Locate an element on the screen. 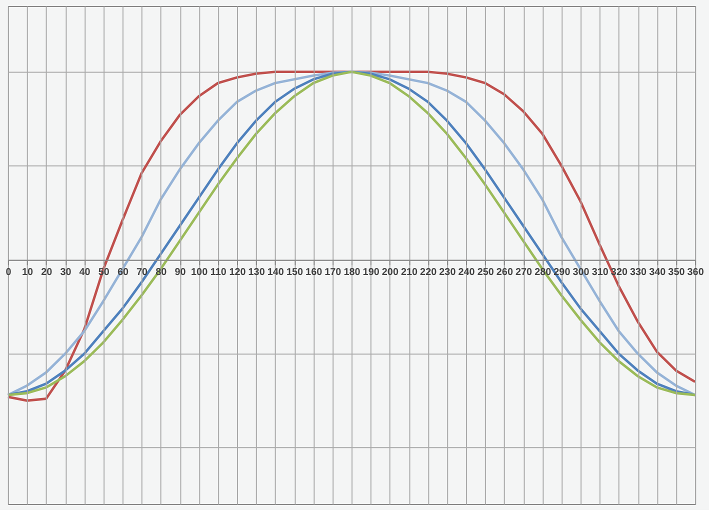  x-tick-label: 350 is located at coordinates (677, 272).